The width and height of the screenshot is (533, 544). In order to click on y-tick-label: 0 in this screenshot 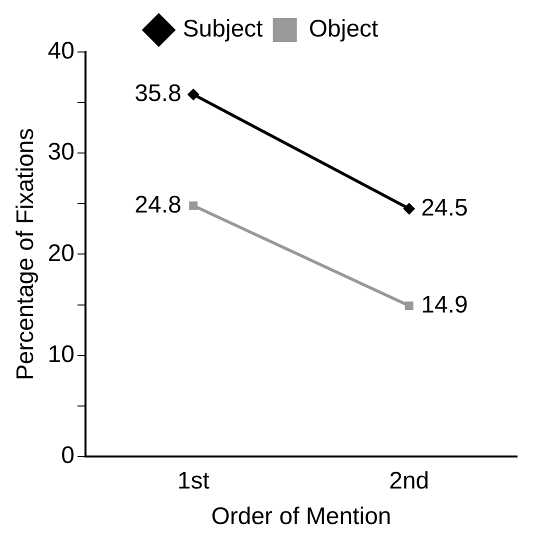, I will do `click(67, 456)`.